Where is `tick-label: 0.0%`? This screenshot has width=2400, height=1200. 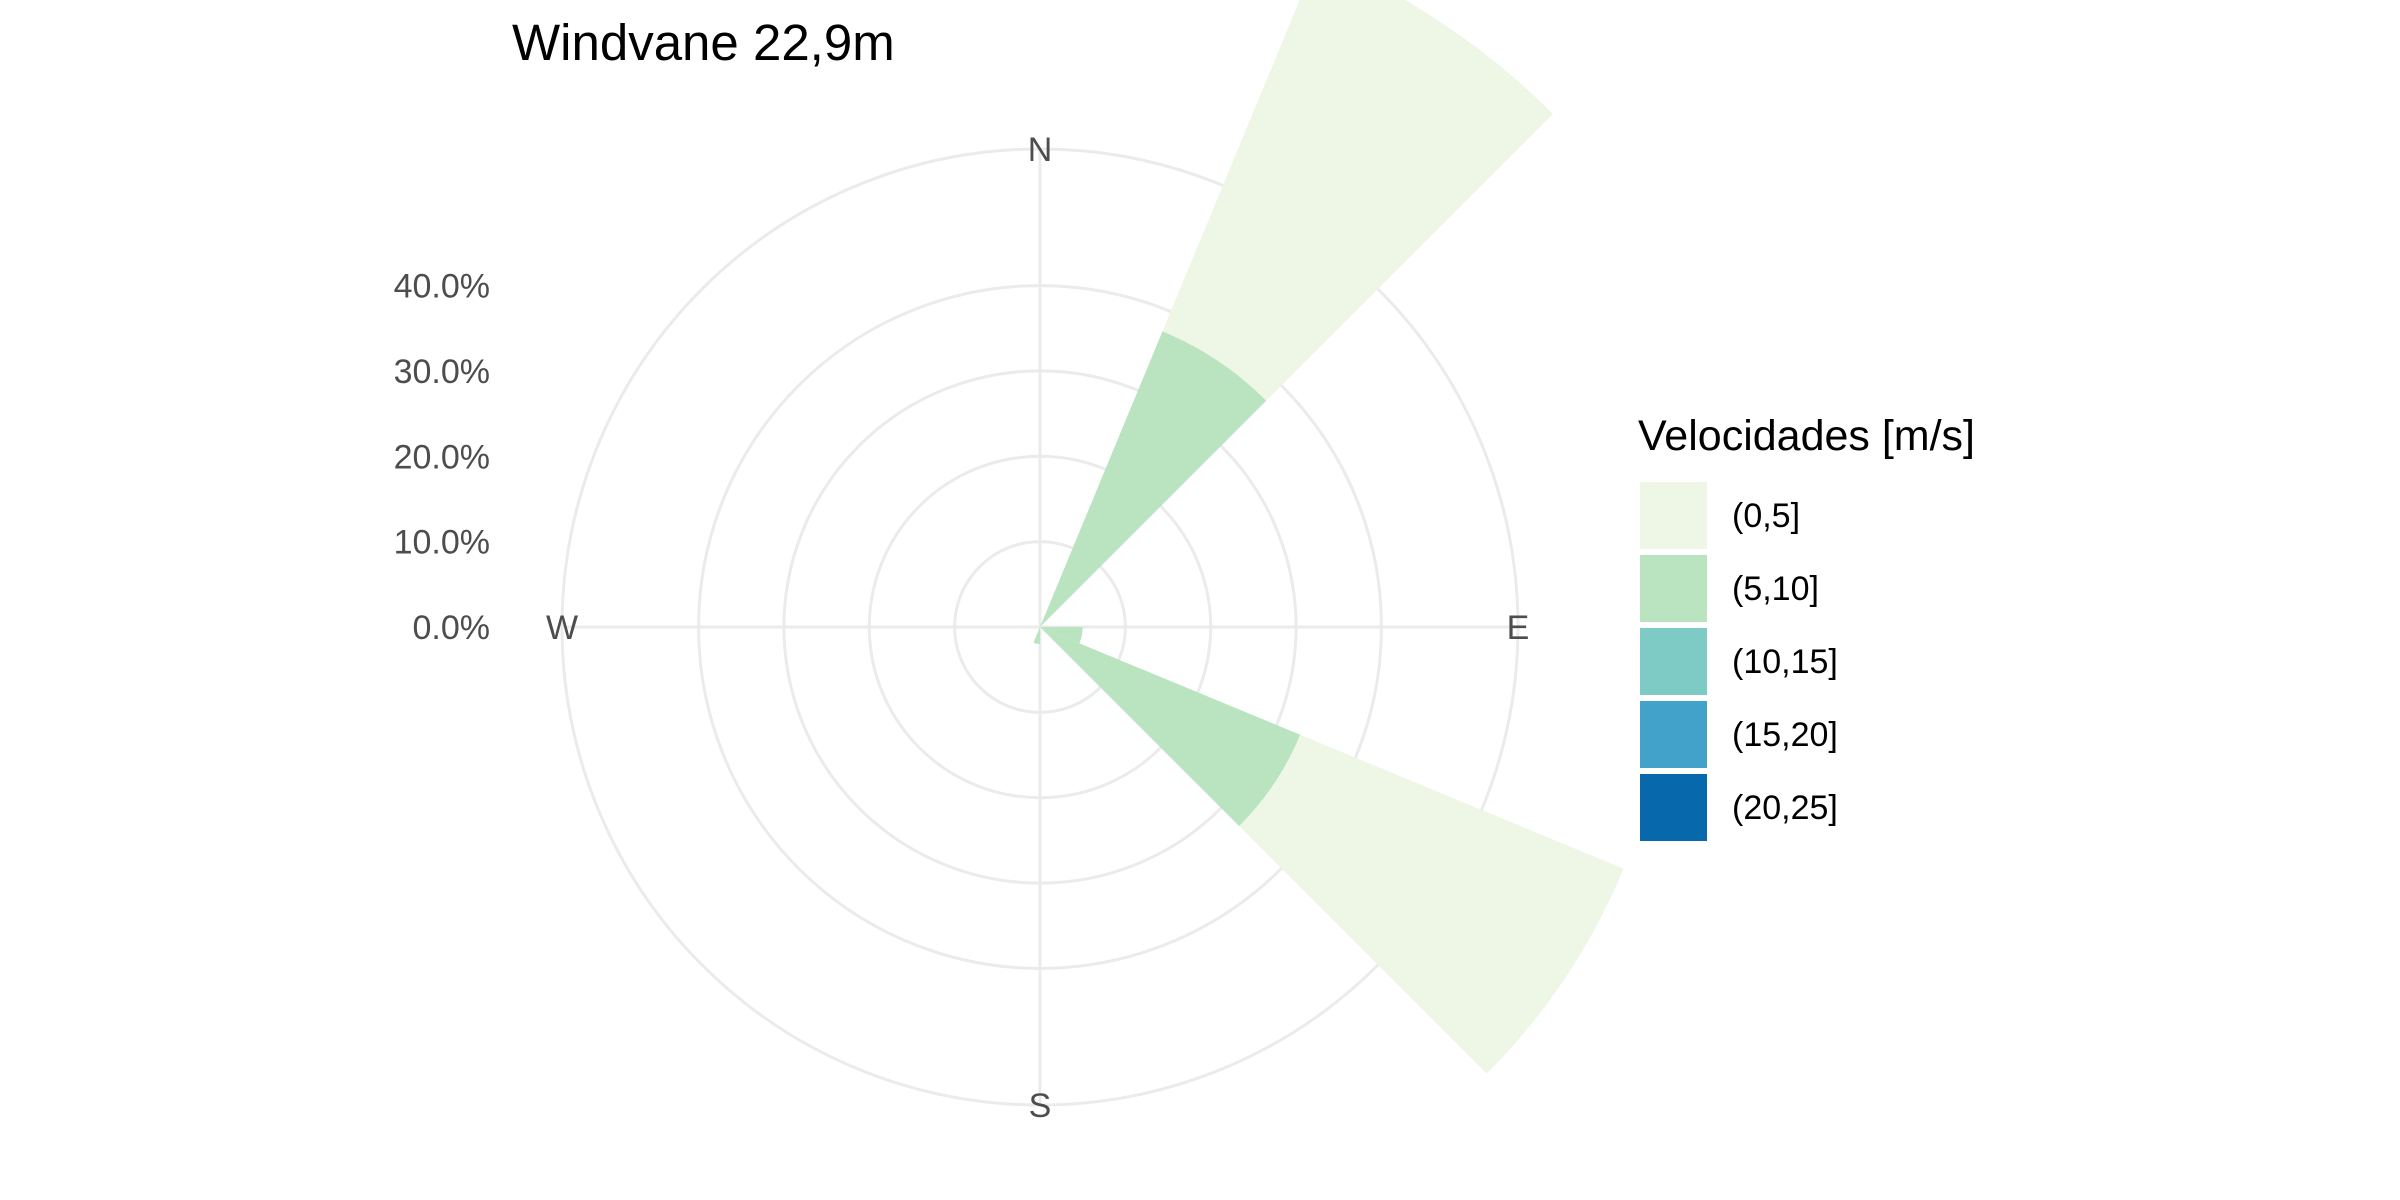
tick-label: 0.0% is located at coordinates (452, 628).